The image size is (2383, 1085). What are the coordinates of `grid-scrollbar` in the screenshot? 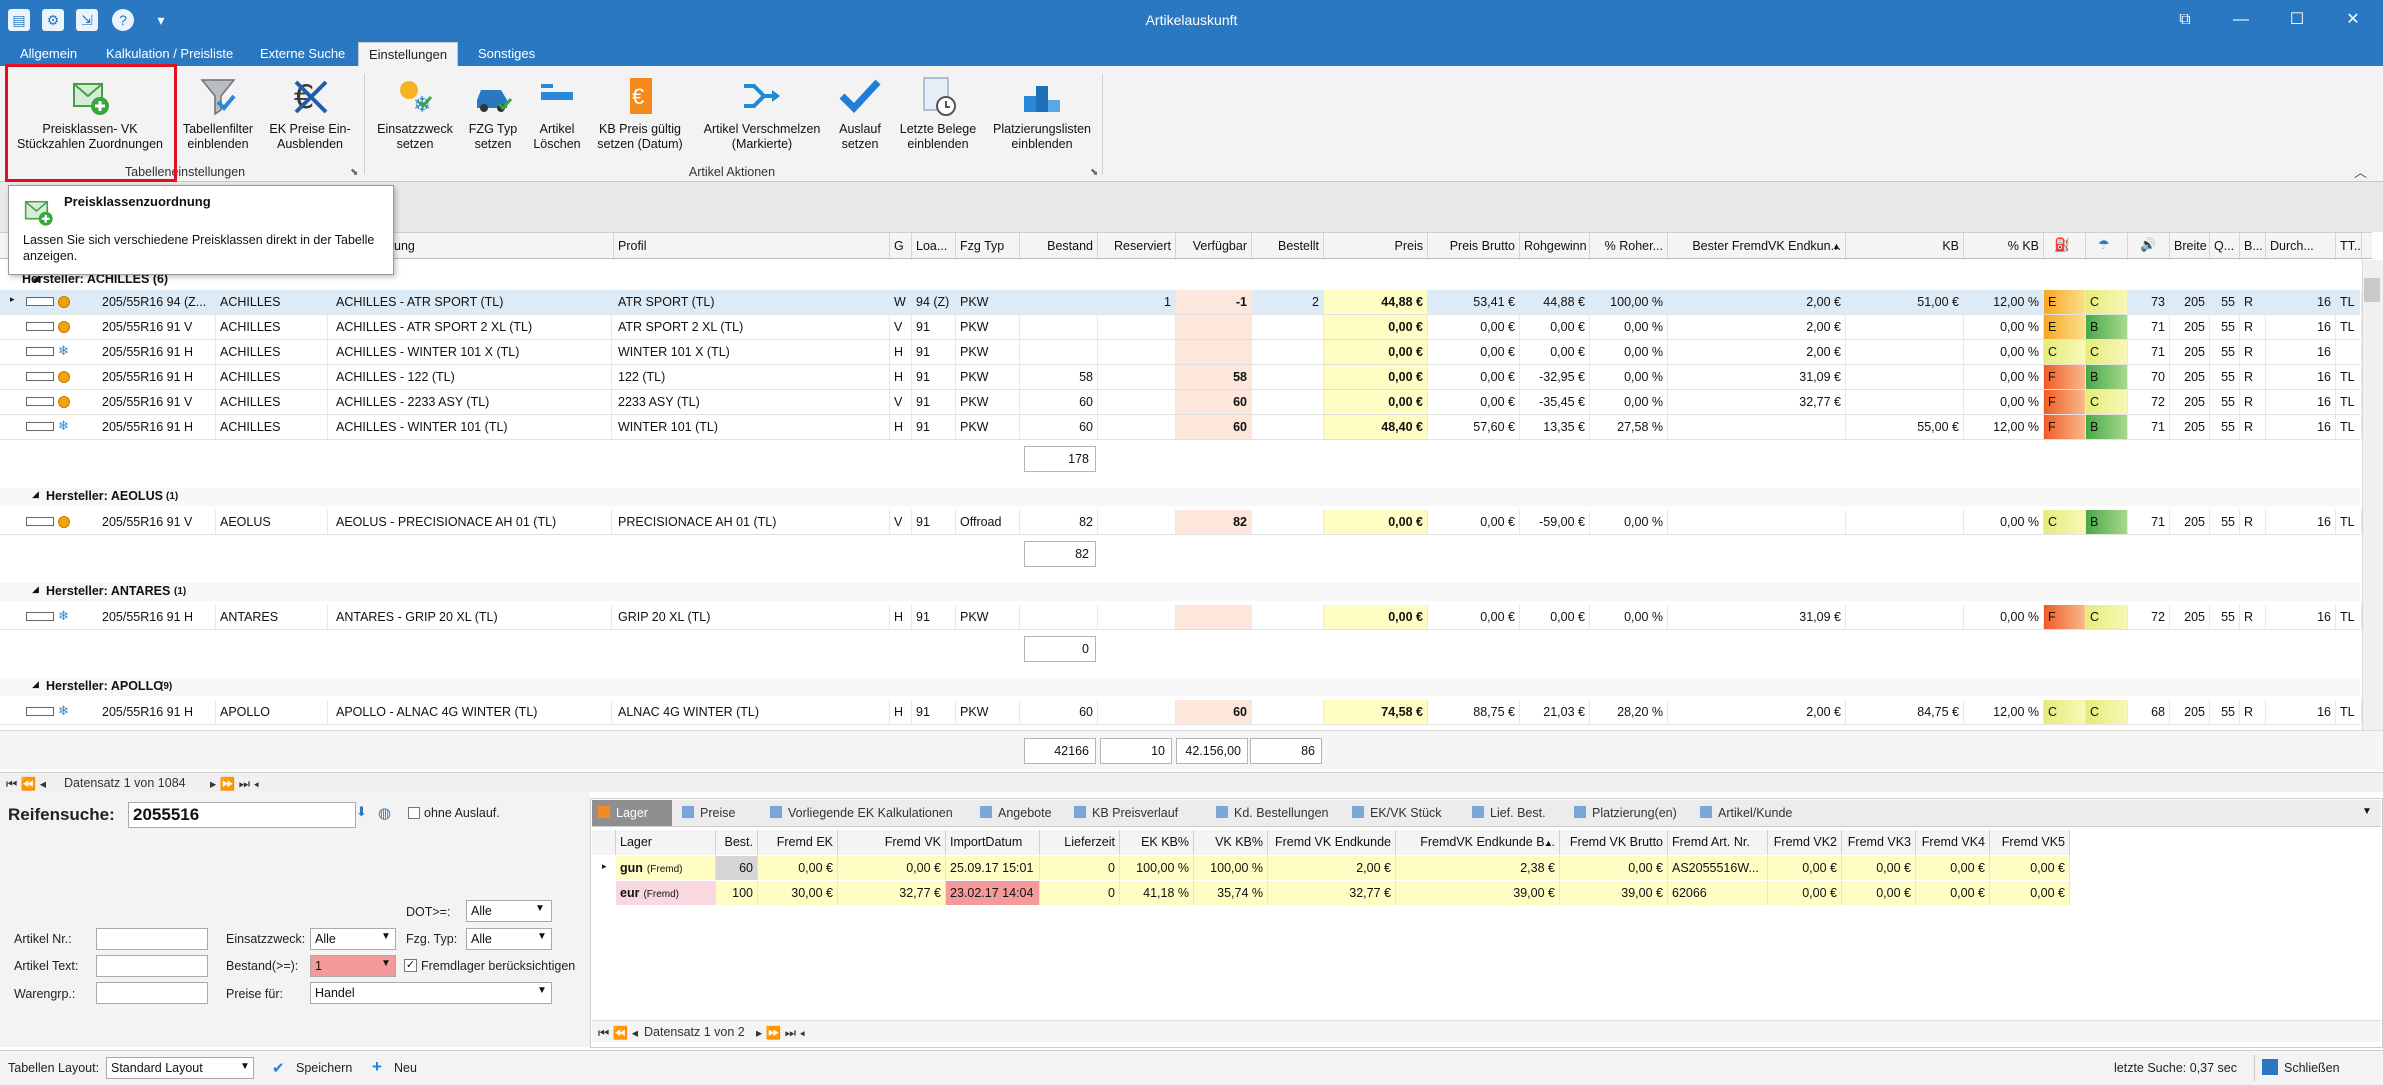 It's located at (2372, 495).